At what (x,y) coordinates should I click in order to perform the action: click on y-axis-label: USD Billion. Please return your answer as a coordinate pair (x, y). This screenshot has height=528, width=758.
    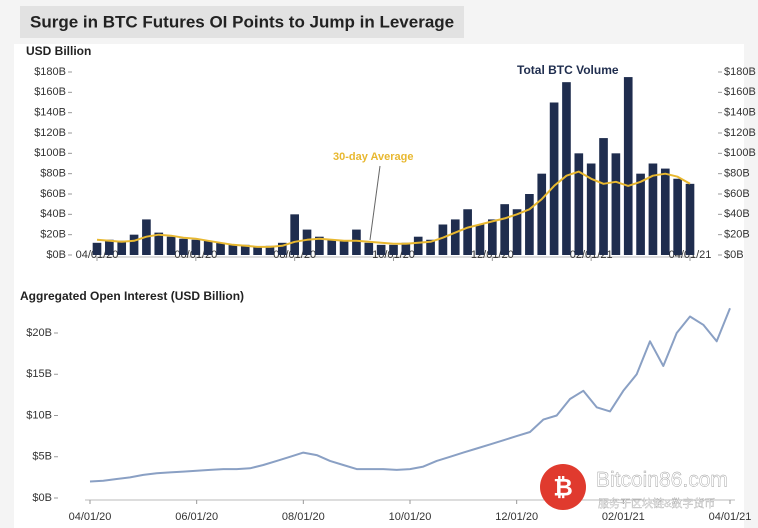
    Looking at the image, I should click on (58, 51).